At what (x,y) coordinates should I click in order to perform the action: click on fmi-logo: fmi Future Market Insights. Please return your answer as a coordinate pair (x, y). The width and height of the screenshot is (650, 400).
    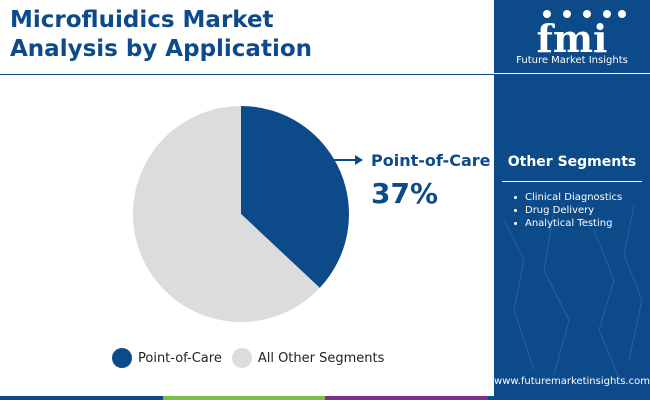
    Looking at the image, I should click on (572, 39).